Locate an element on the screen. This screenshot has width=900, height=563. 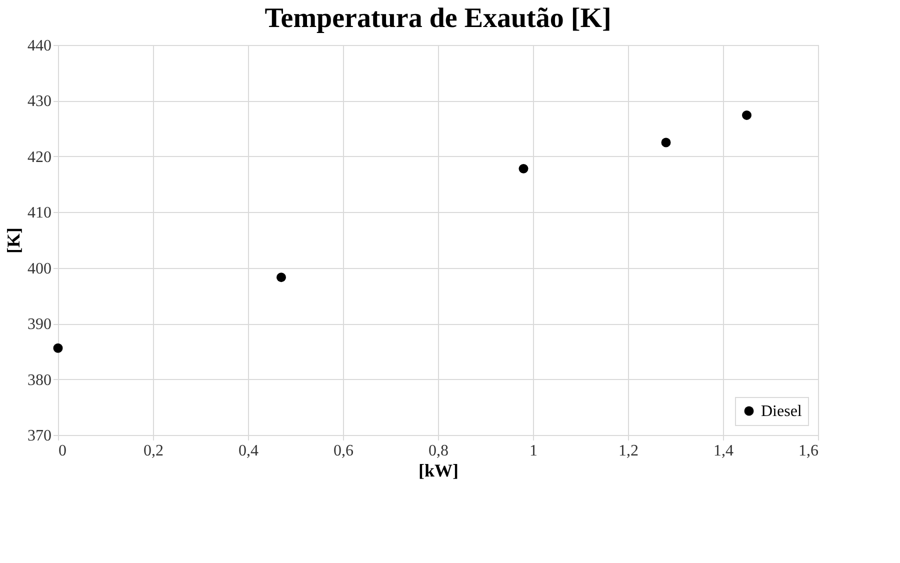
y-tick-label: 380 is located at coordinates (40, 380).